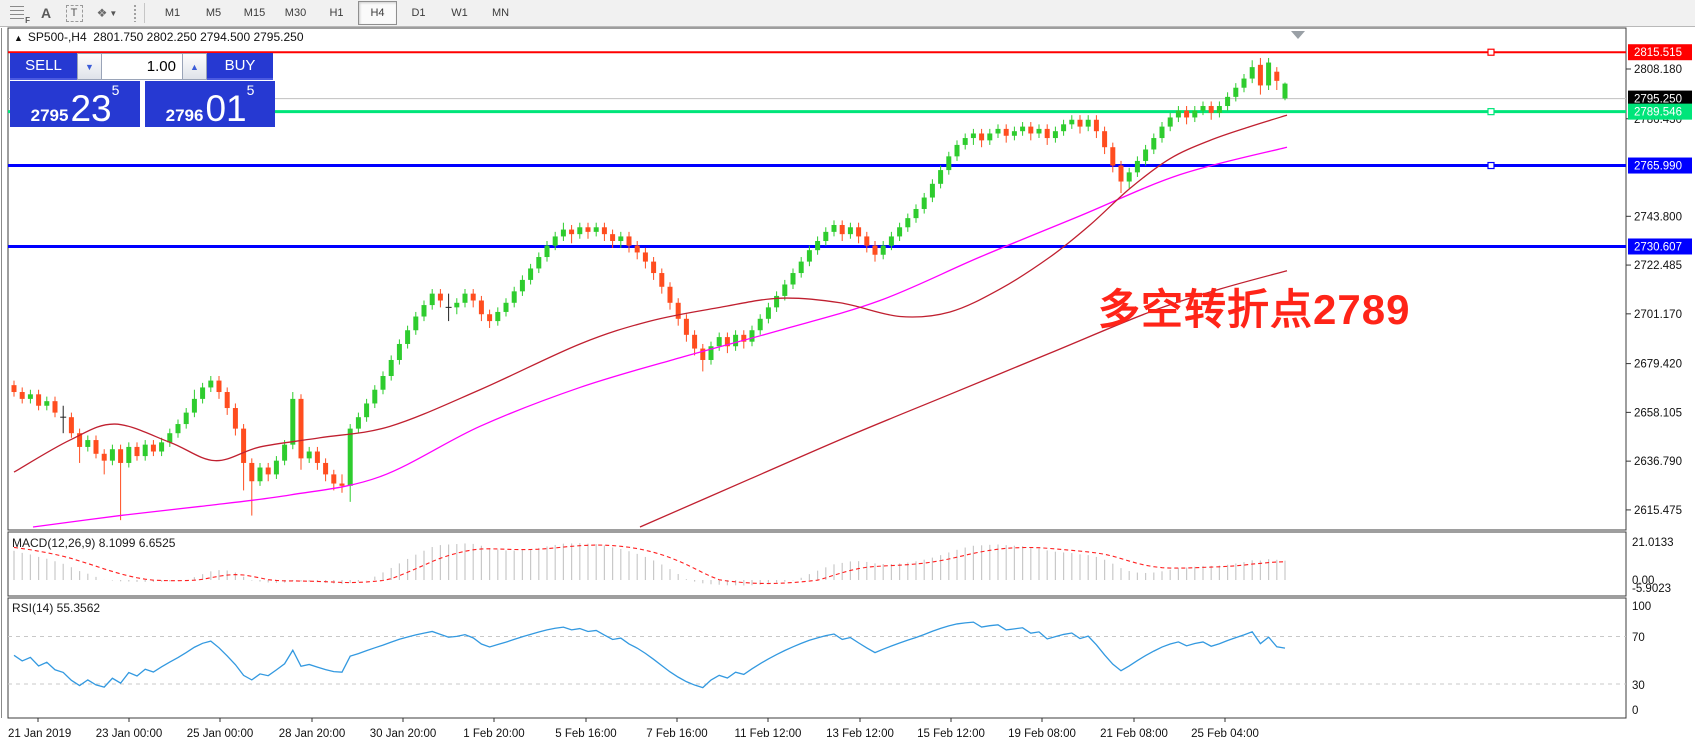  I want to click on line-handles, so click(1491, 109).